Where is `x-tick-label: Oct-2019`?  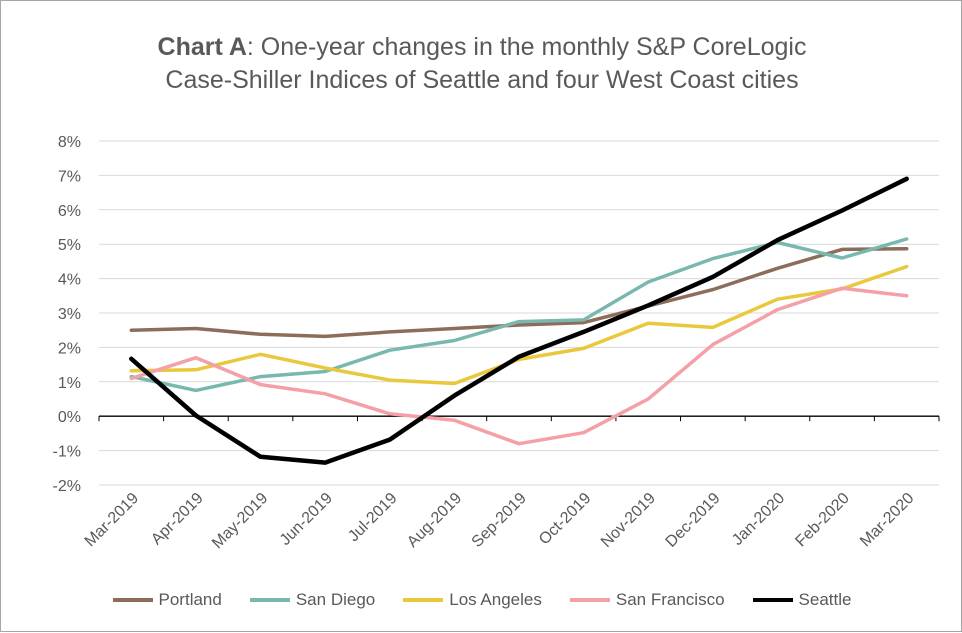
x-tick-label: Oct-2019 is located at coordinates (565, 519).